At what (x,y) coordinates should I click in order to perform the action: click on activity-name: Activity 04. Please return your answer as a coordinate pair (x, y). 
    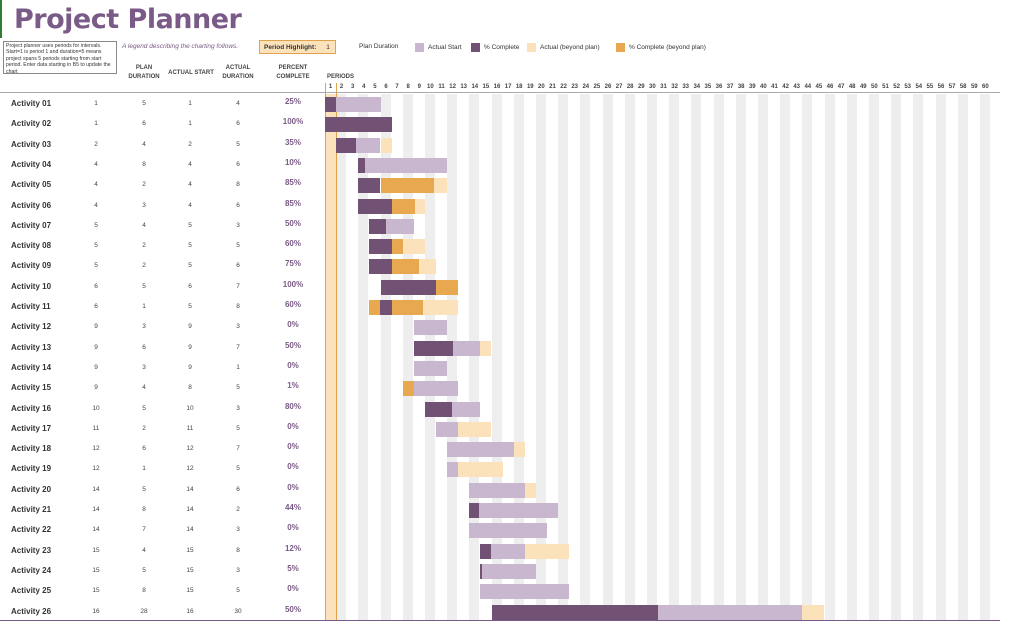
    Looking at the image, I should click on (31, 164).